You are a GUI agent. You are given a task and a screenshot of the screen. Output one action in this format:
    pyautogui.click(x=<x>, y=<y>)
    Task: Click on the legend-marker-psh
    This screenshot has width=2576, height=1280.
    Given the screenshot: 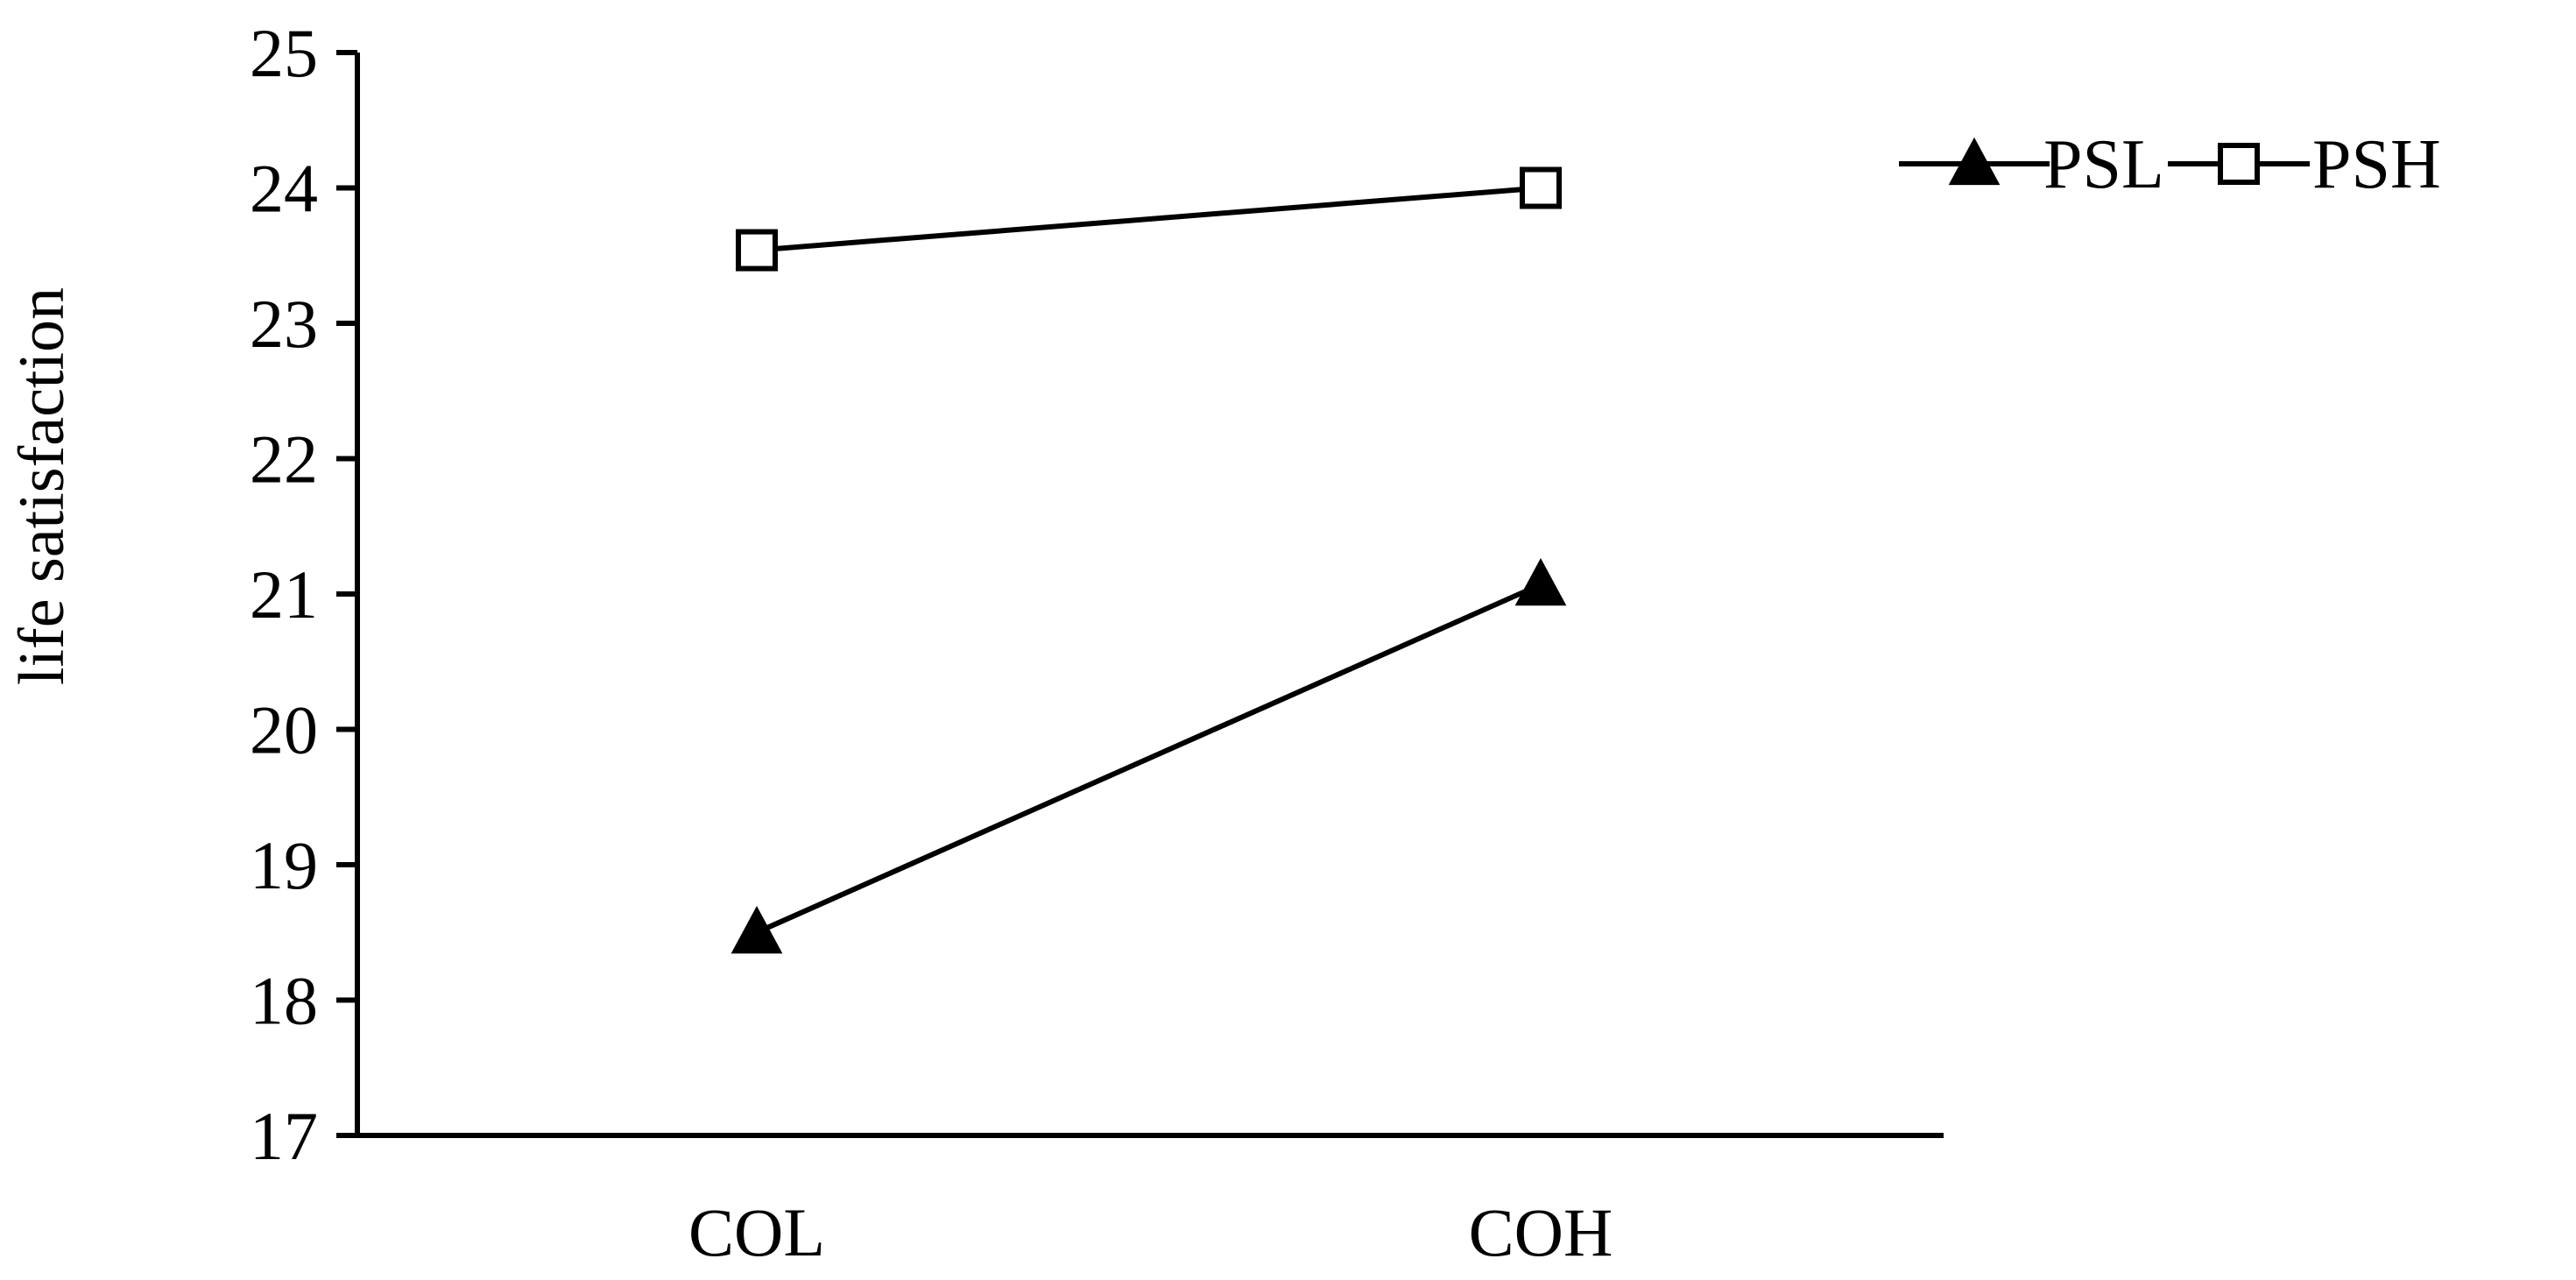 What is the action you would take?
    pyautogui.click(x=2239, y=164)
    